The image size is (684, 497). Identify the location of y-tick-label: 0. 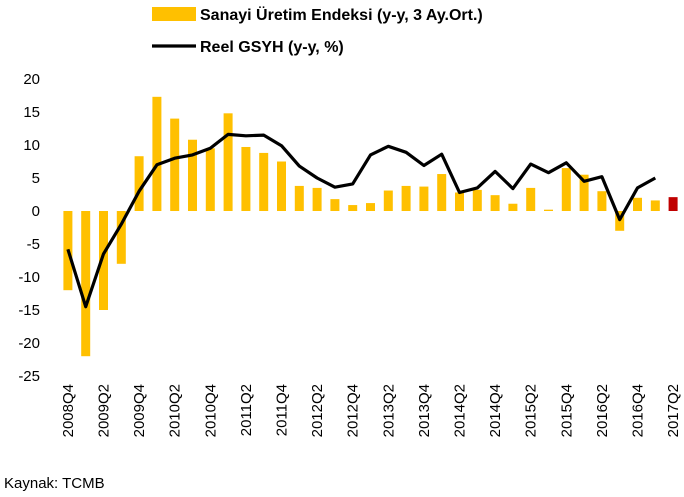
(36, 211).